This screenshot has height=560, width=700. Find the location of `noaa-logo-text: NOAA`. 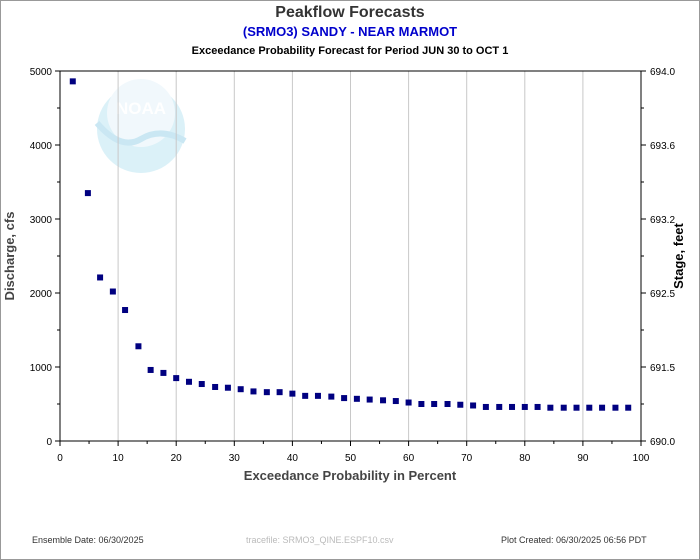

noaa-logo-text: NOAA is located at coordinates (141, 108).